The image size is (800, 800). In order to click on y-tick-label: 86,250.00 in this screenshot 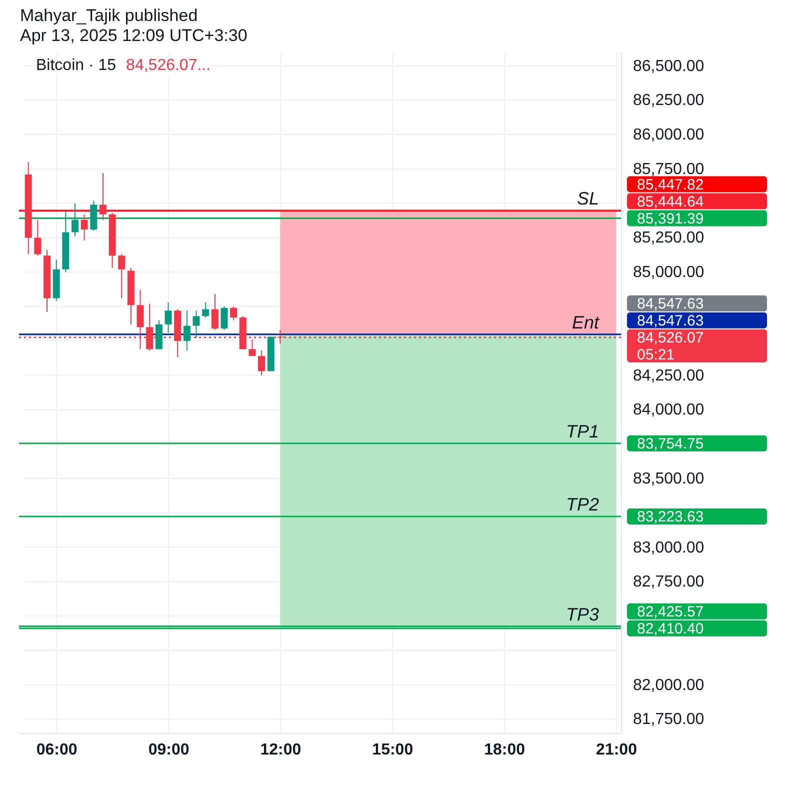, I will do `click(668, 101)`.